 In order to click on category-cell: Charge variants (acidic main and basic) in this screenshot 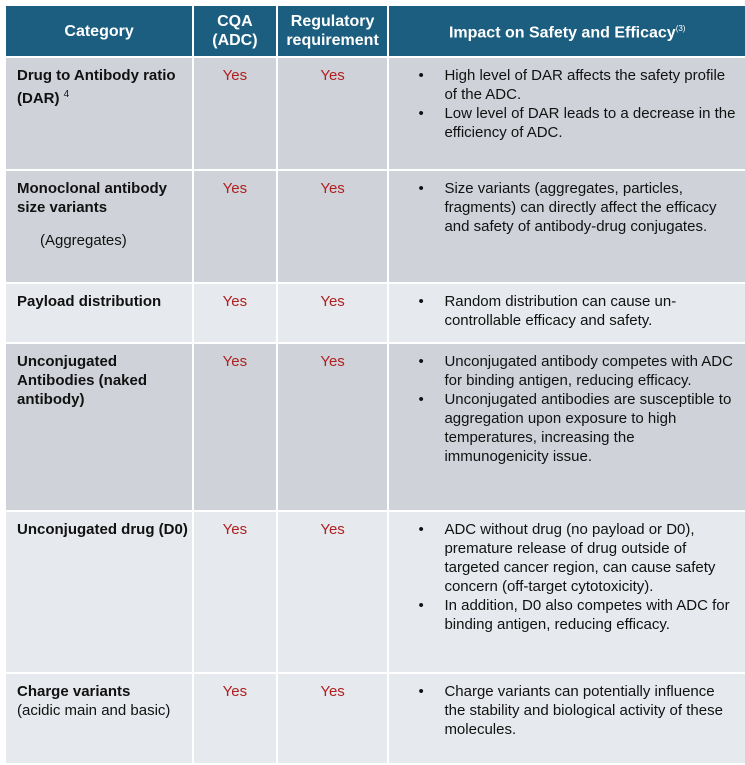, I will do `click(99, 718)`.